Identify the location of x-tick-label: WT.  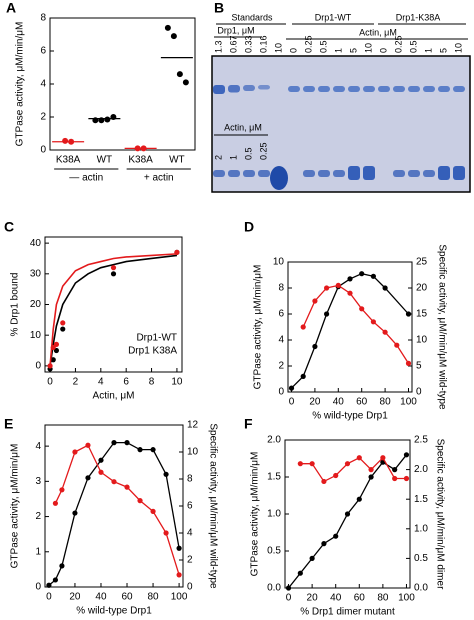
(105, 160).